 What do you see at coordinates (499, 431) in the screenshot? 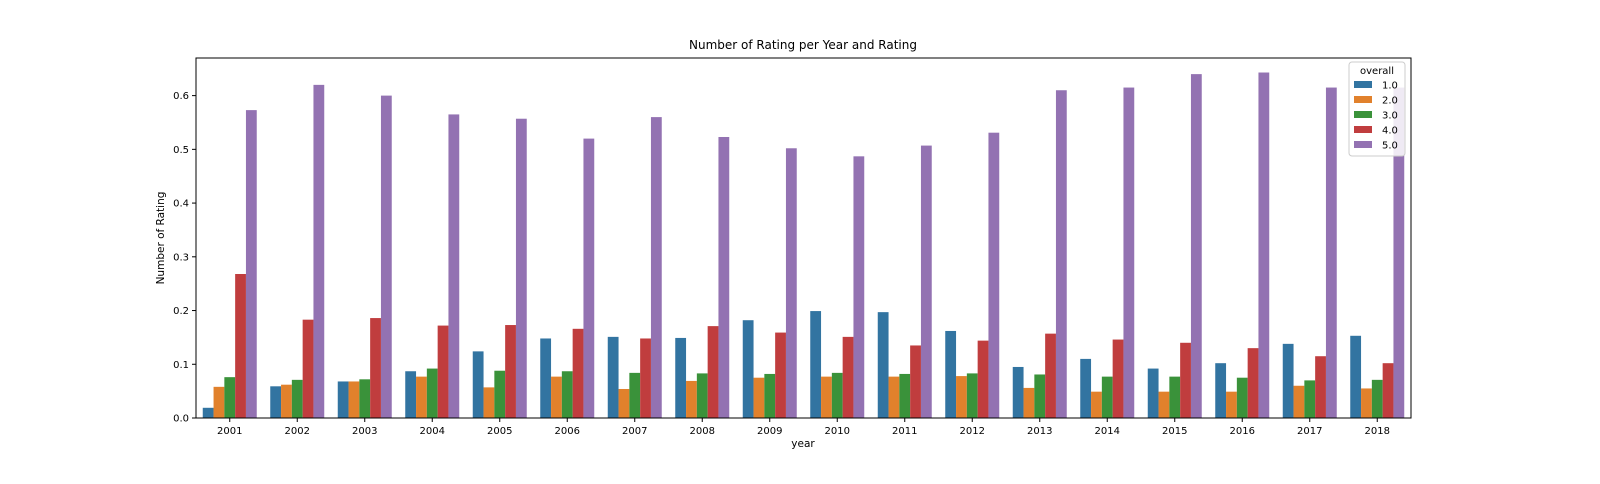
I see `x-tick-label: 2005` at bounding box center [499, 431].